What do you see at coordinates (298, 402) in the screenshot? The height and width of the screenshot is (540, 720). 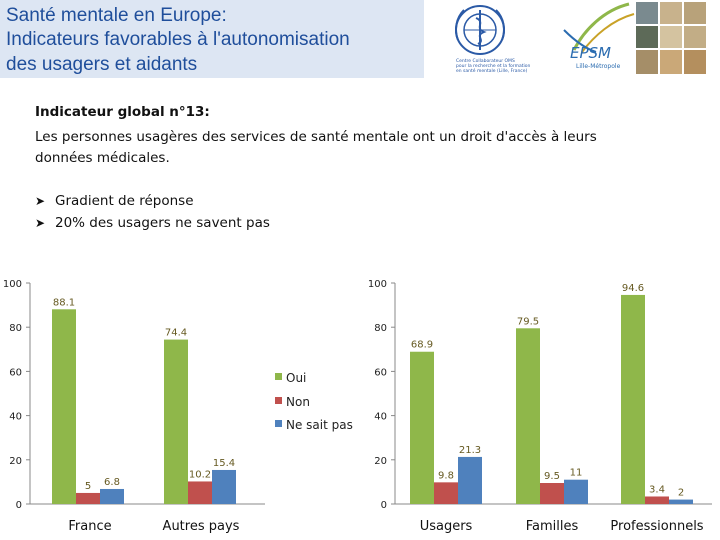 I see `legend-label: Non` at bounding box center [298, 402].